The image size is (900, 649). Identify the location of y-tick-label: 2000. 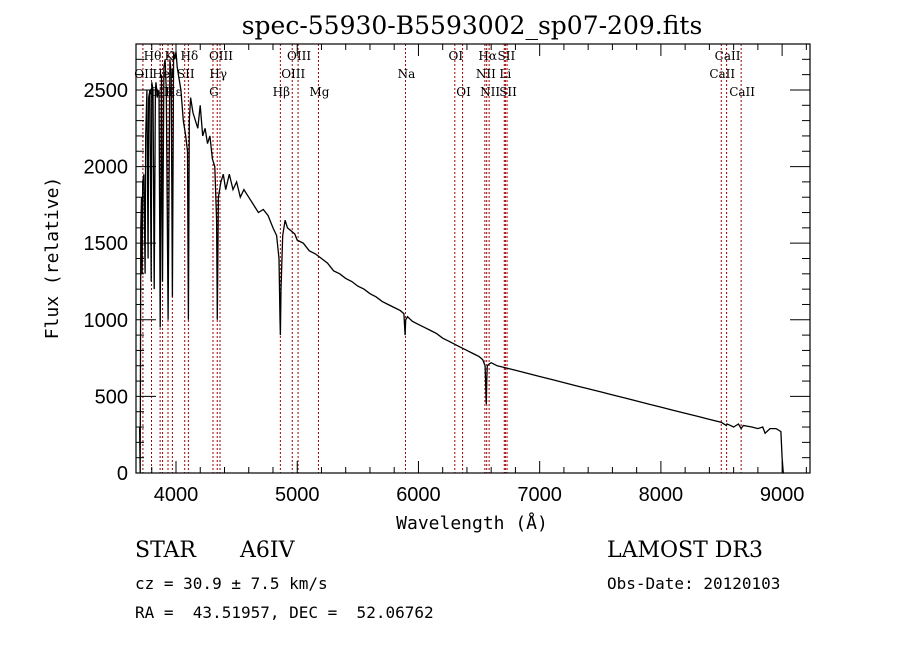
(106, 168).